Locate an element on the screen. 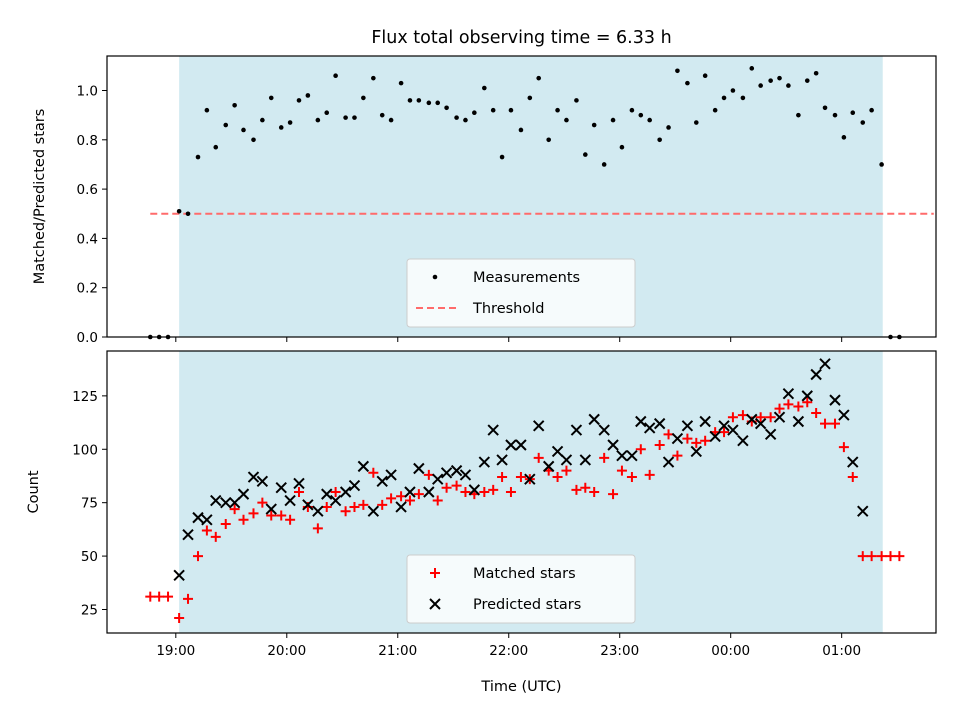  legend: Matched stars Predicted stars is located at coordinates (521, 589).